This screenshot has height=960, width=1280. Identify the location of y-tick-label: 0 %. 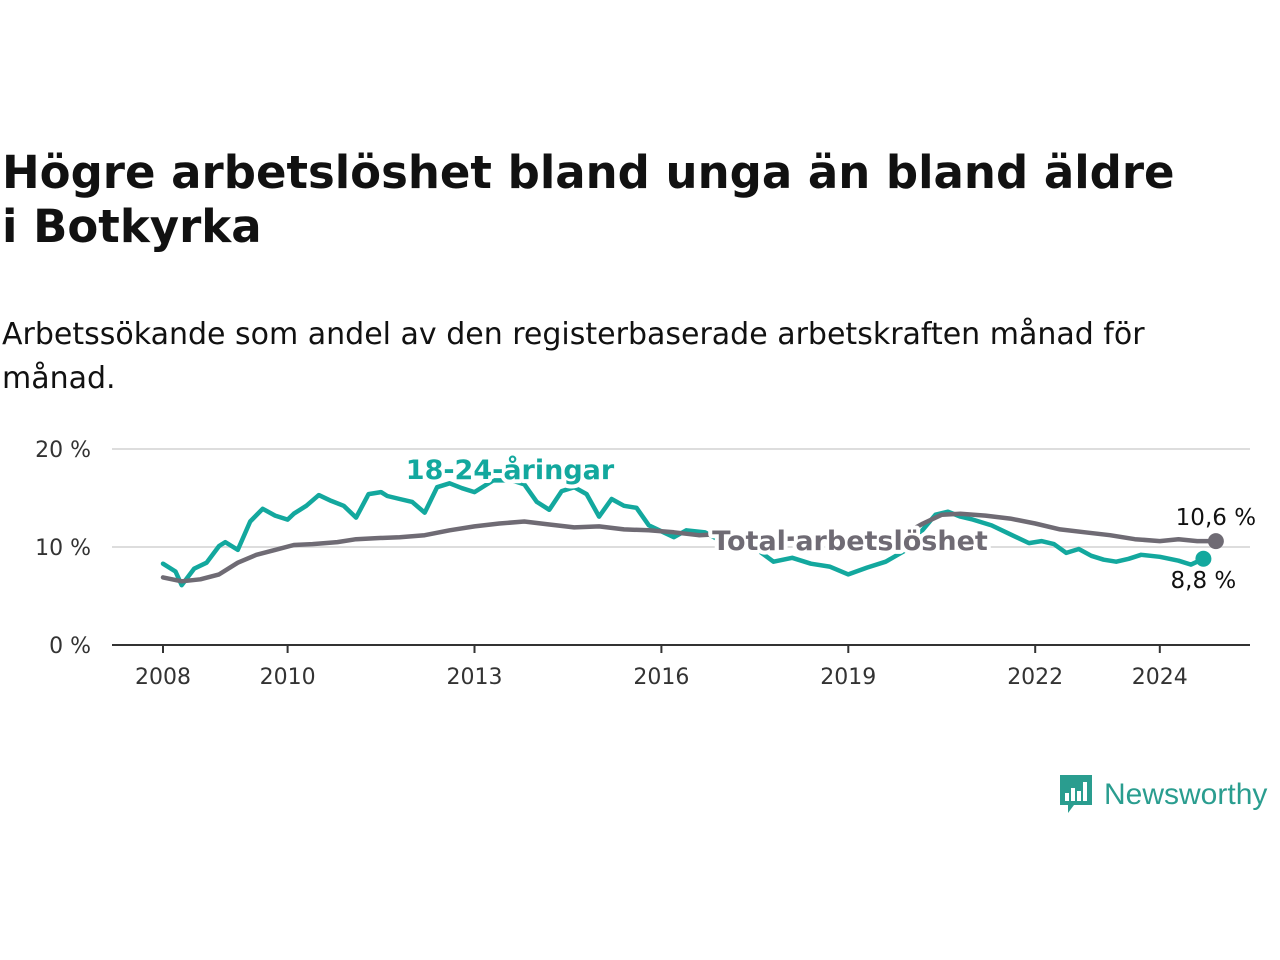
(70, 646).